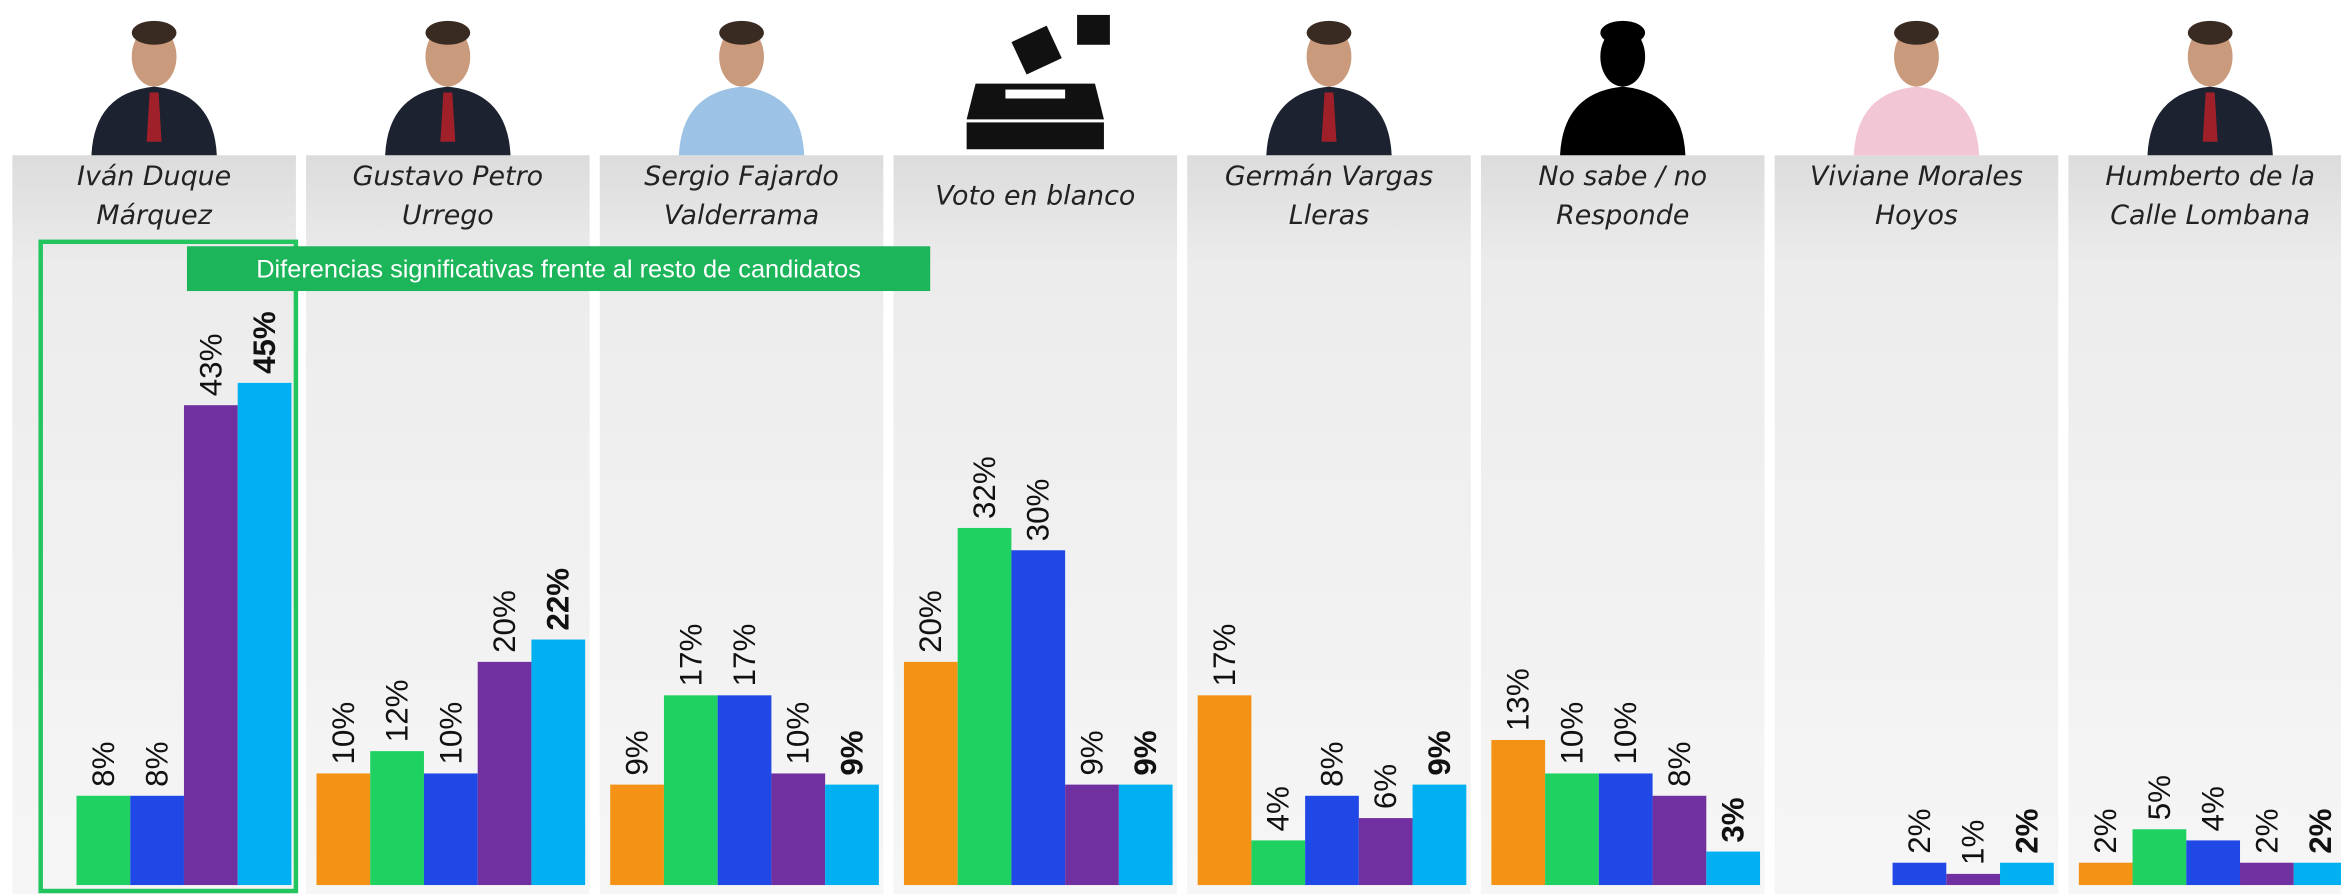 This screenshot has height=894, width=2341. I want to click on category-label-box: Germán Vargas Lleras, so click(1329, 196).